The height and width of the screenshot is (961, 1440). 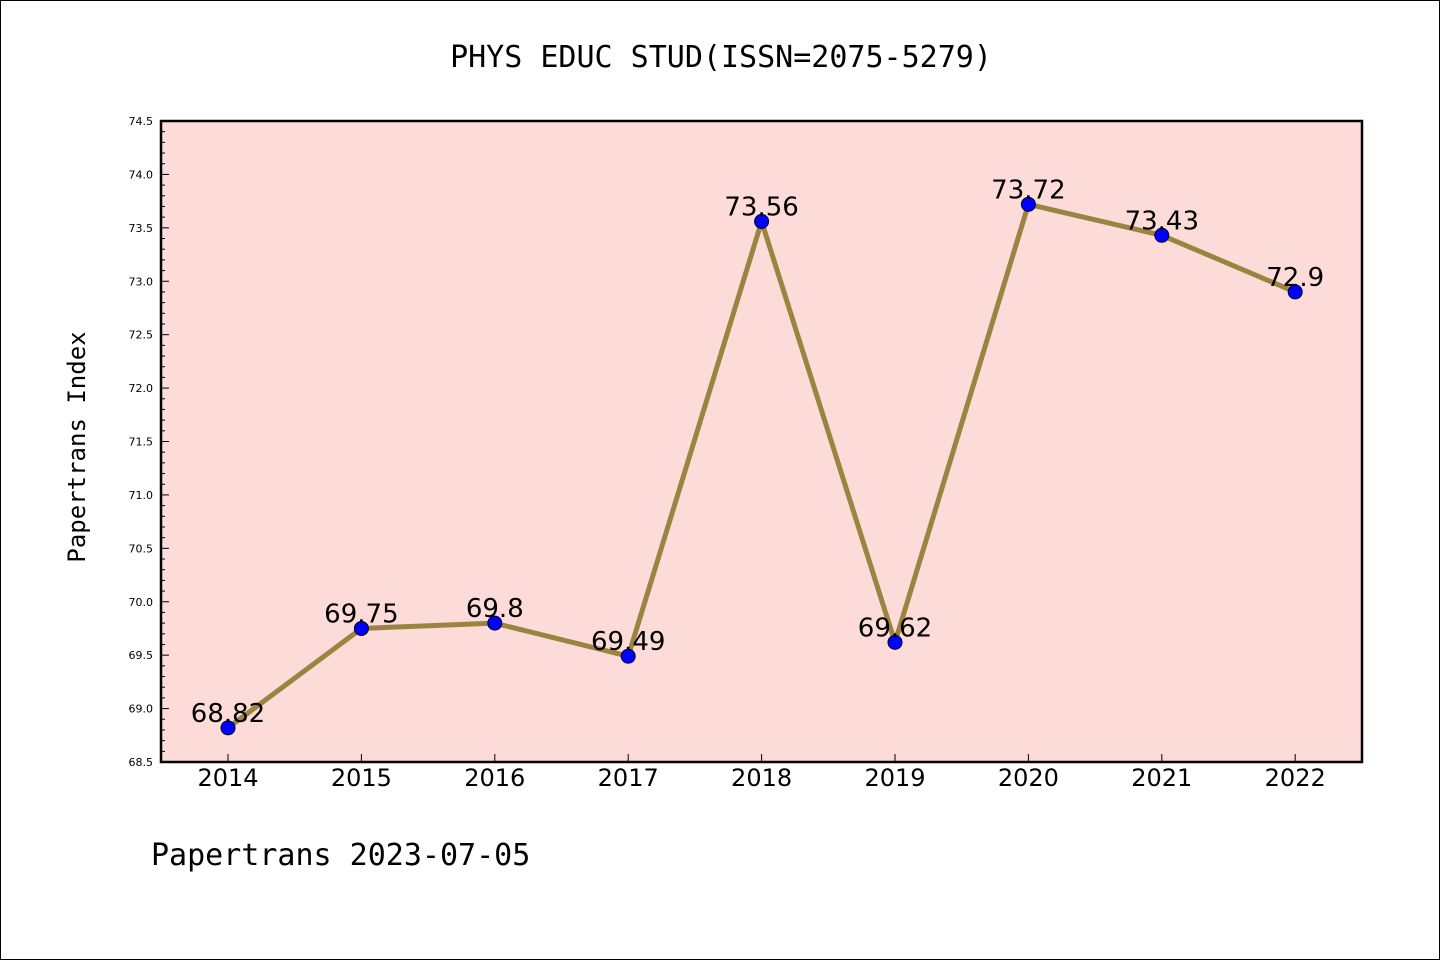 I want to click on y-axis-label: Papertrans Index, so click(x=77, y=446).